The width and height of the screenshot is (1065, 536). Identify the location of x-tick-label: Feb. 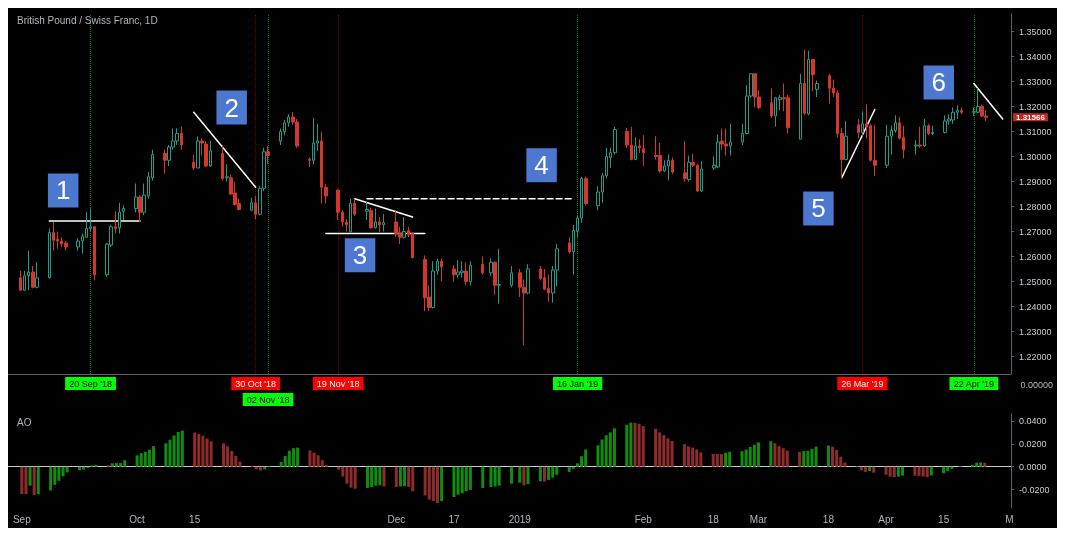
(643, 519).